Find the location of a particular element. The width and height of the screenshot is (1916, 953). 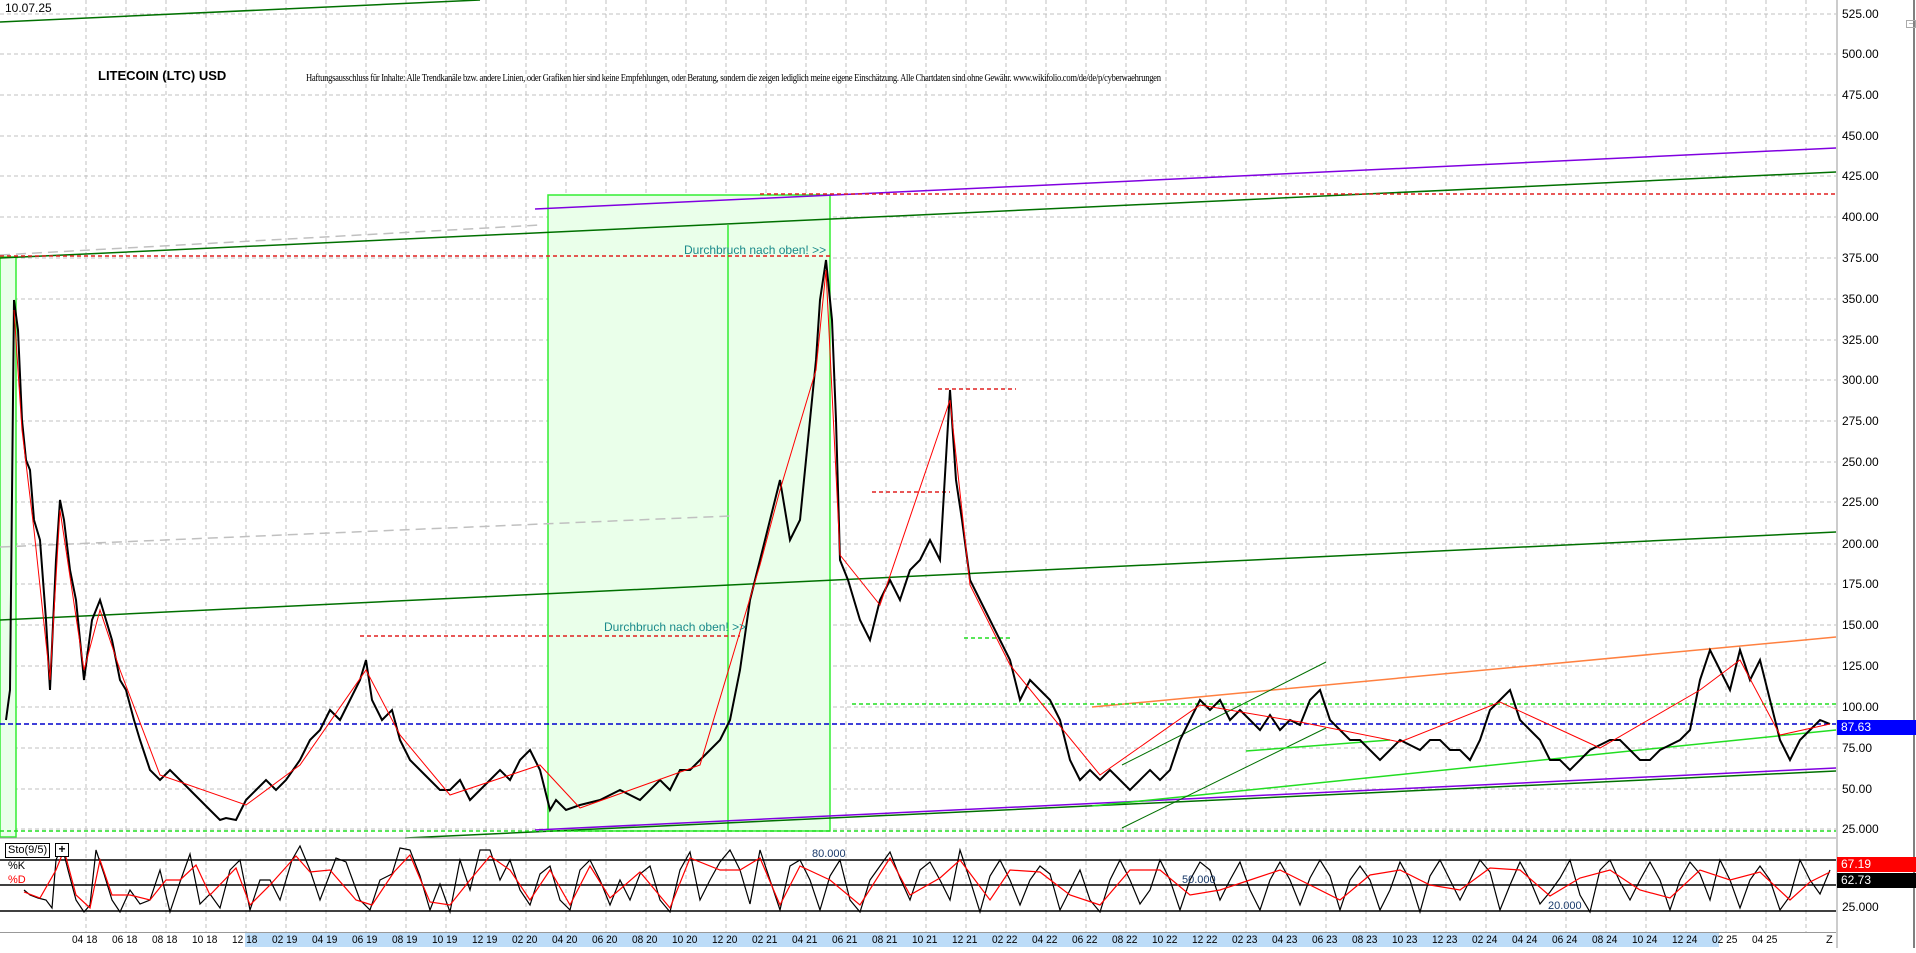

time-tick: 12 22 is located at coordinates (1205, 940).